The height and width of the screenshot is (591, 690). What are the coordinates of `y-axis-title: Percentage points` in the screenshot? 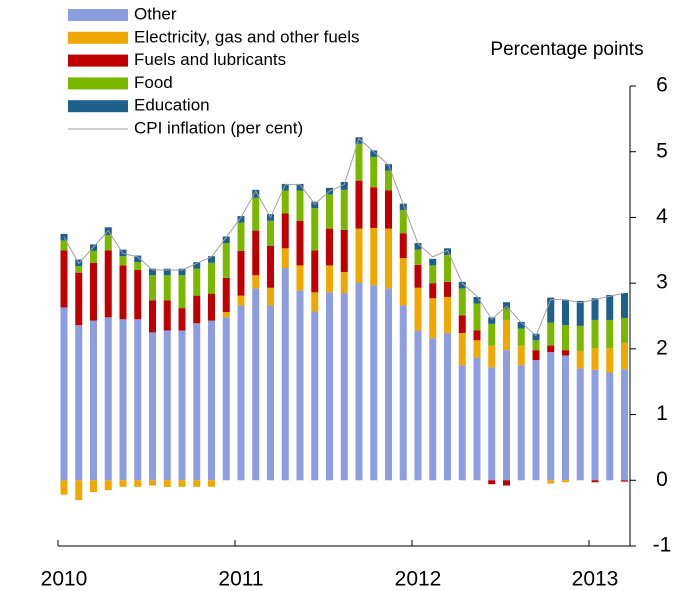 It's located at (566, 49).